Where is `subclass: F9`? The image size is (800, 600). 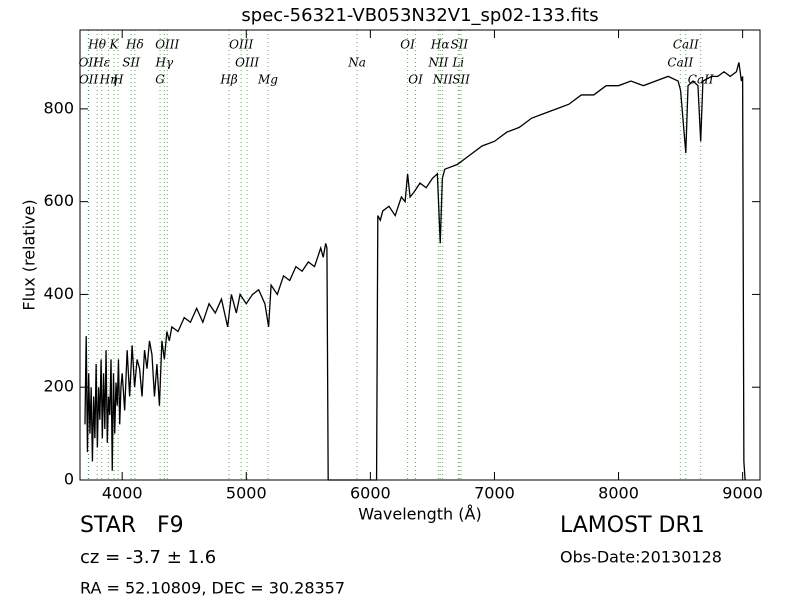 subclass: F9 is located at coordinates (170, 525).